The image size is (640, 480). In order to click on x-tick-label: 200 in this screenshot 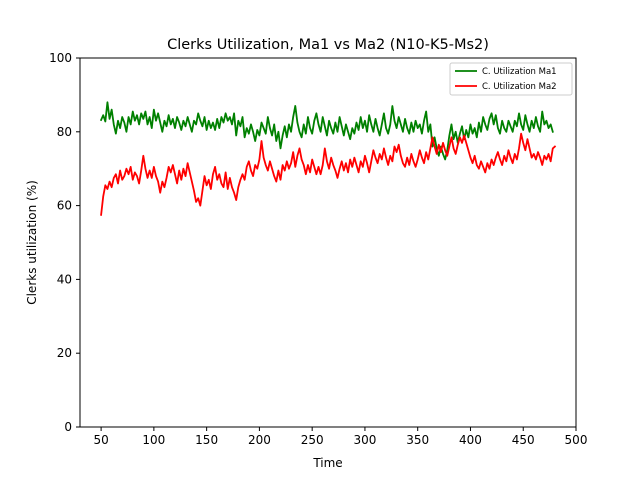, I will do `click(259, 440)`.